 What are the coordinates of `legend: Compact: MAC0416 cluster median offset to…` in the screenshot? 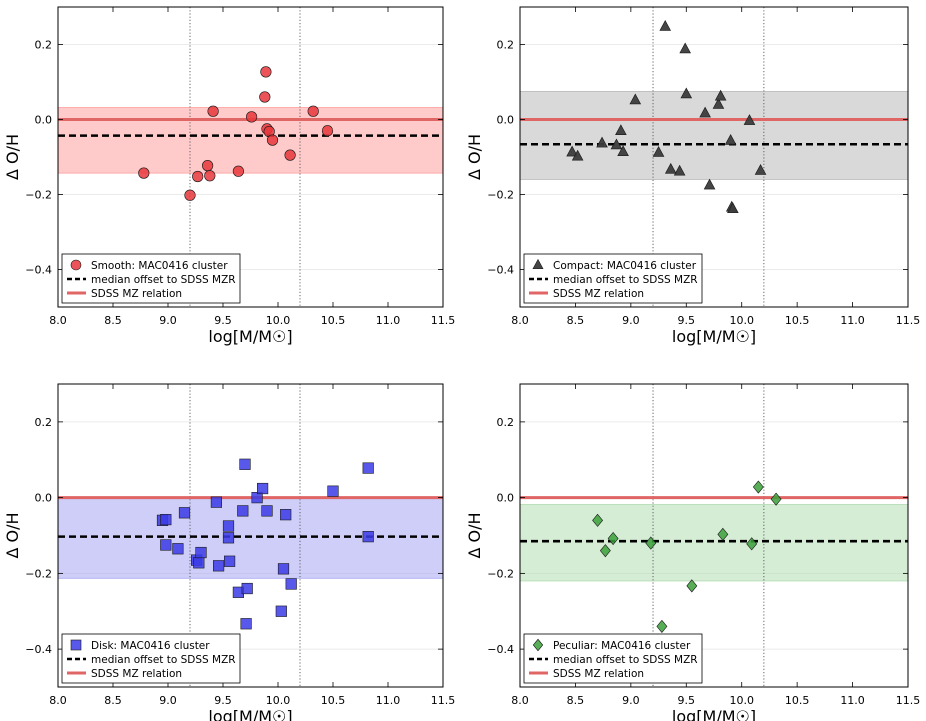 It's located at (613, 278).